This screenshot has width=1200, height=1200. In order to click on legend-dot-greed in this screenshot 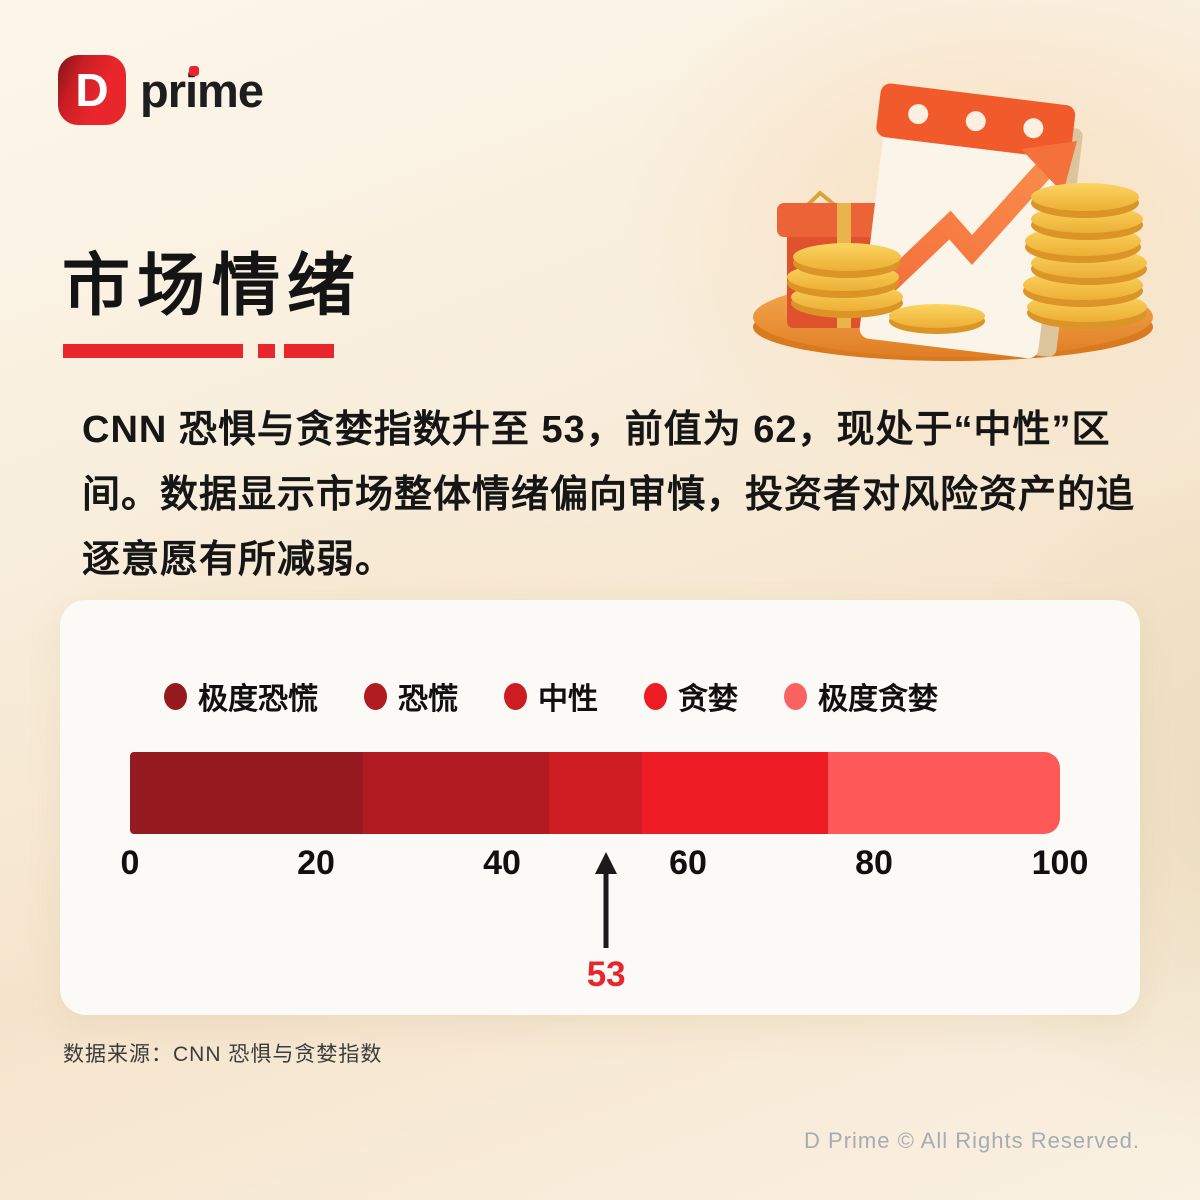, I will do `click(655, 696)`.